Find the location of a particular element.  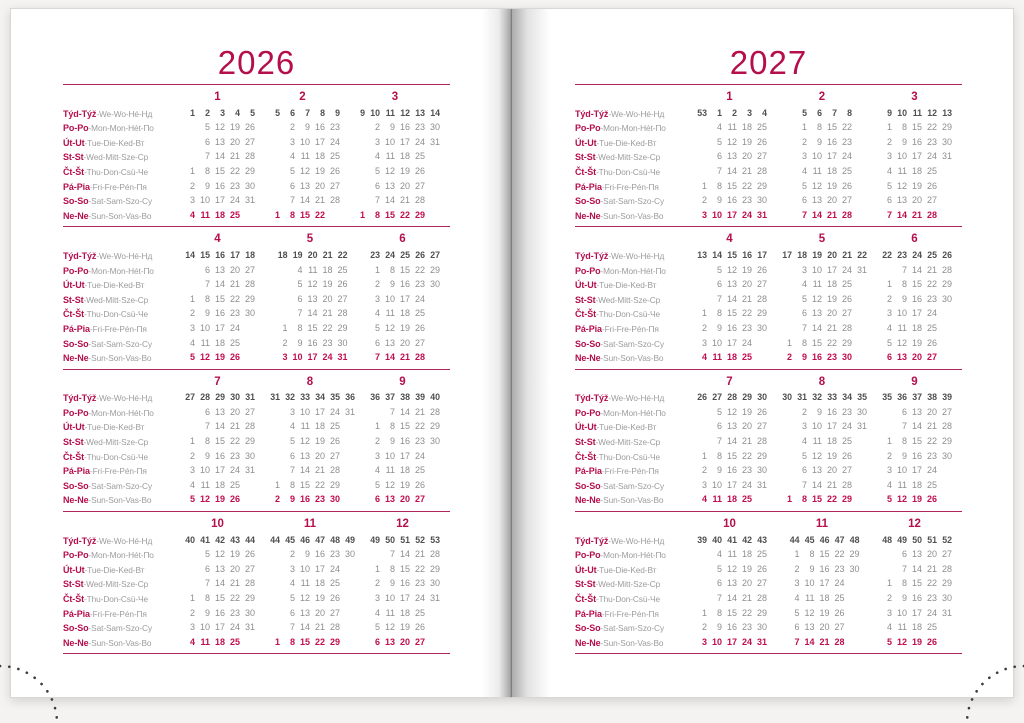

week-number: 29 is located at coordinates (220, 397).